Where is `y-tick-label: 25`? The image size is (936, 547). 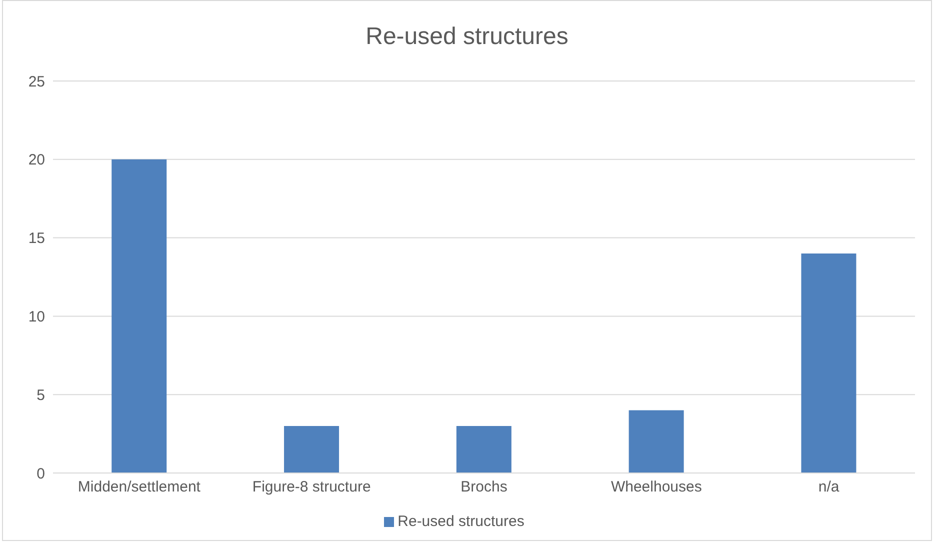 y-tick-label: 25 is located at coordinates (36, 81).